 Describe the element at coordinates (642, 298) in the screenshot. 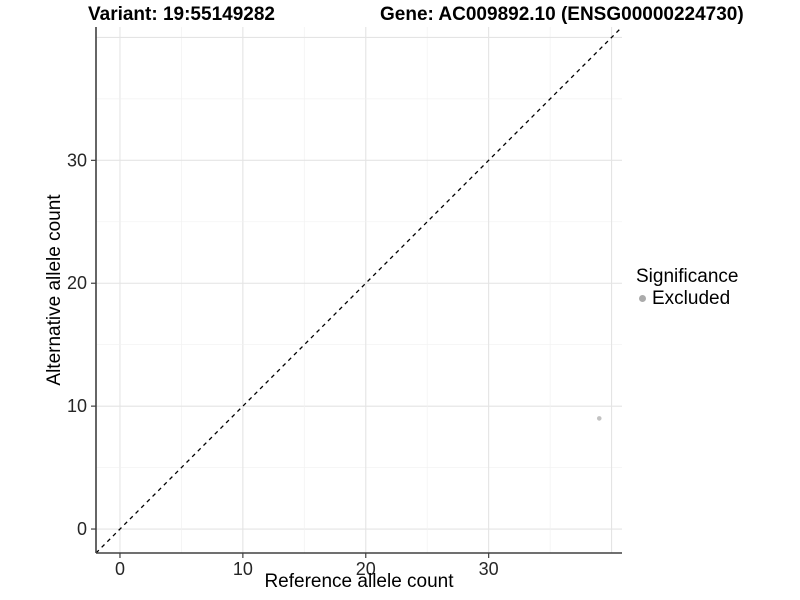

I see `legend-marker-circle-icon` at that location.